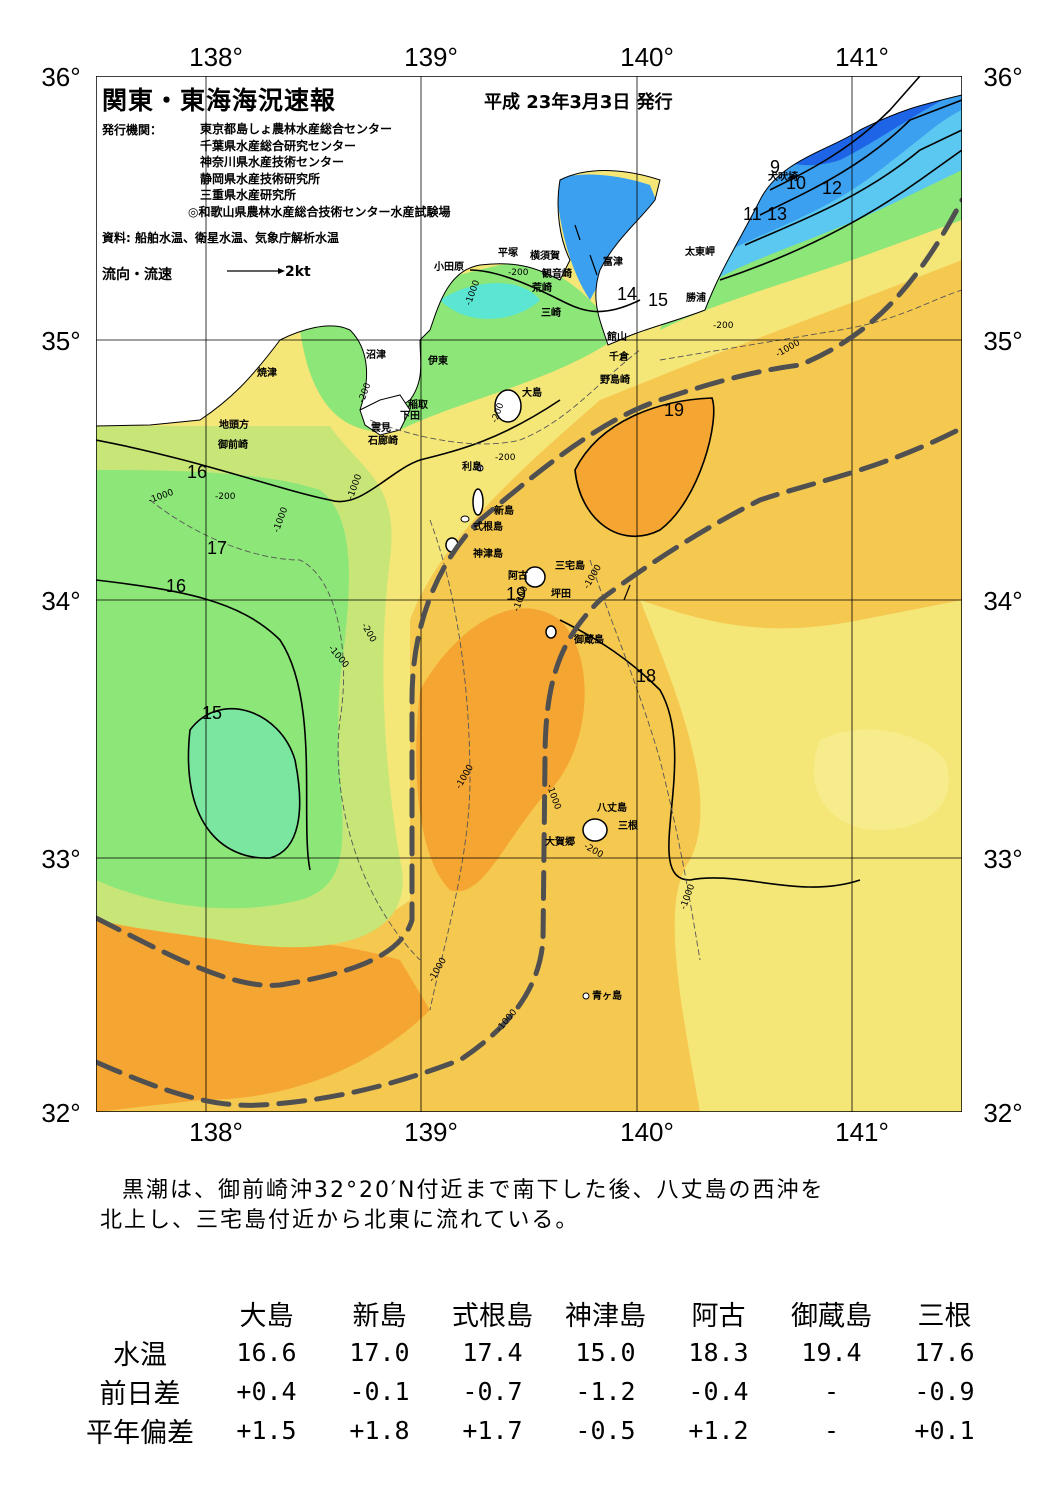  What do you see at coordinates (140, 1355) in the screenshot?
I see `row-header: 水温` at bounding box center [140, 1355].